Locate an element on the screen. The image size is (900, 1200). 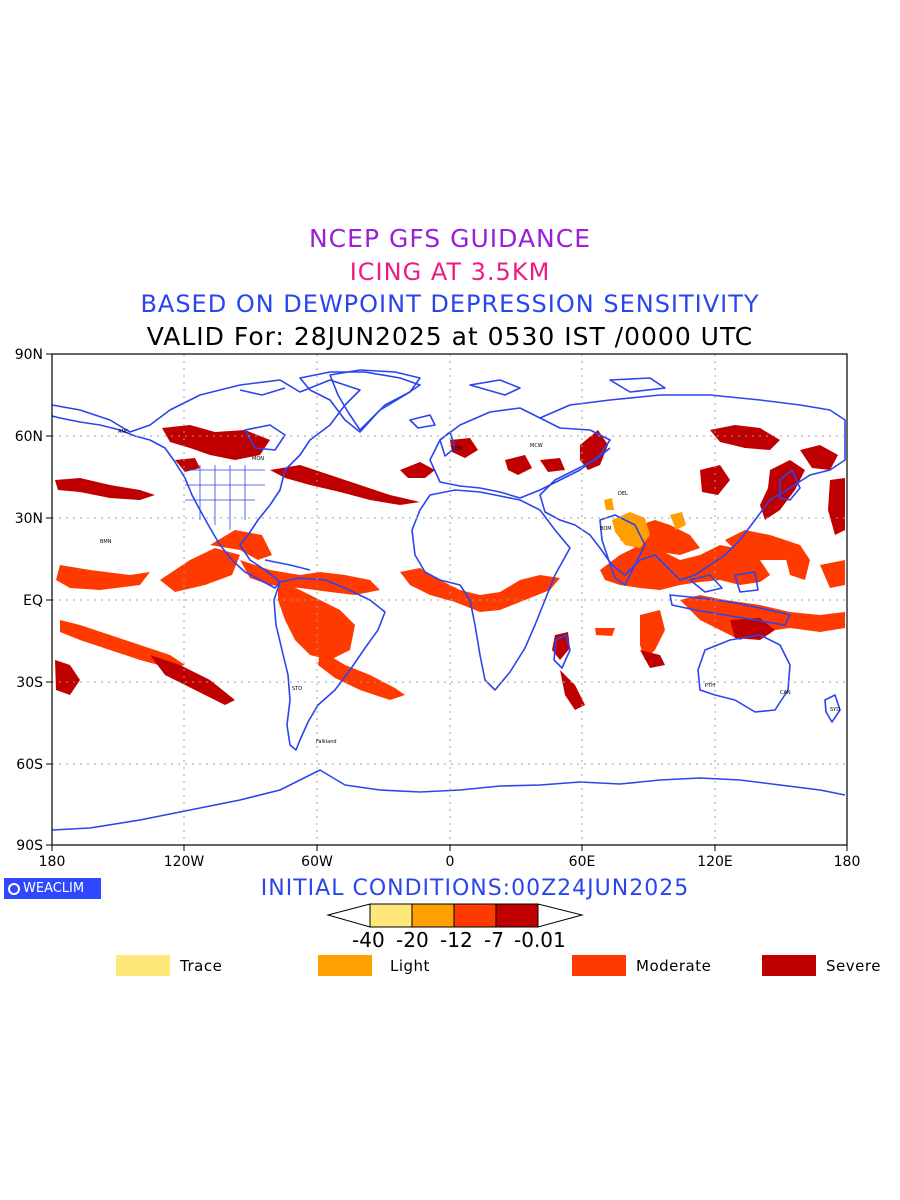
title-line-2: ICING AT 3.5KM is located at coordinates (450, 272).